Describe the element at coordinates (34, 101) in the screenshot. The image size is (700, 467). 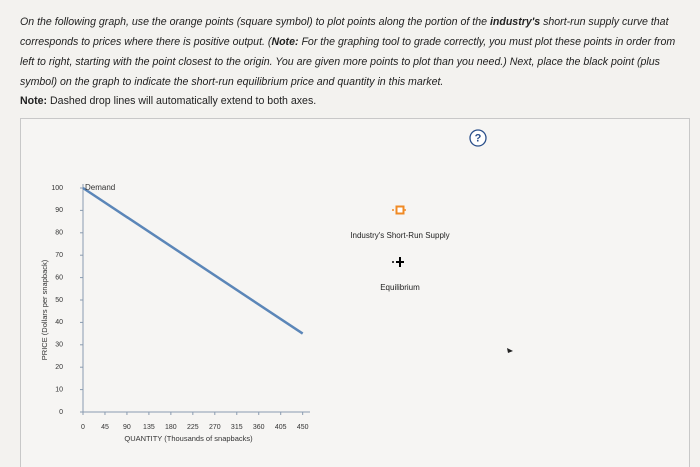
I see `note-label: Note:` at that location.